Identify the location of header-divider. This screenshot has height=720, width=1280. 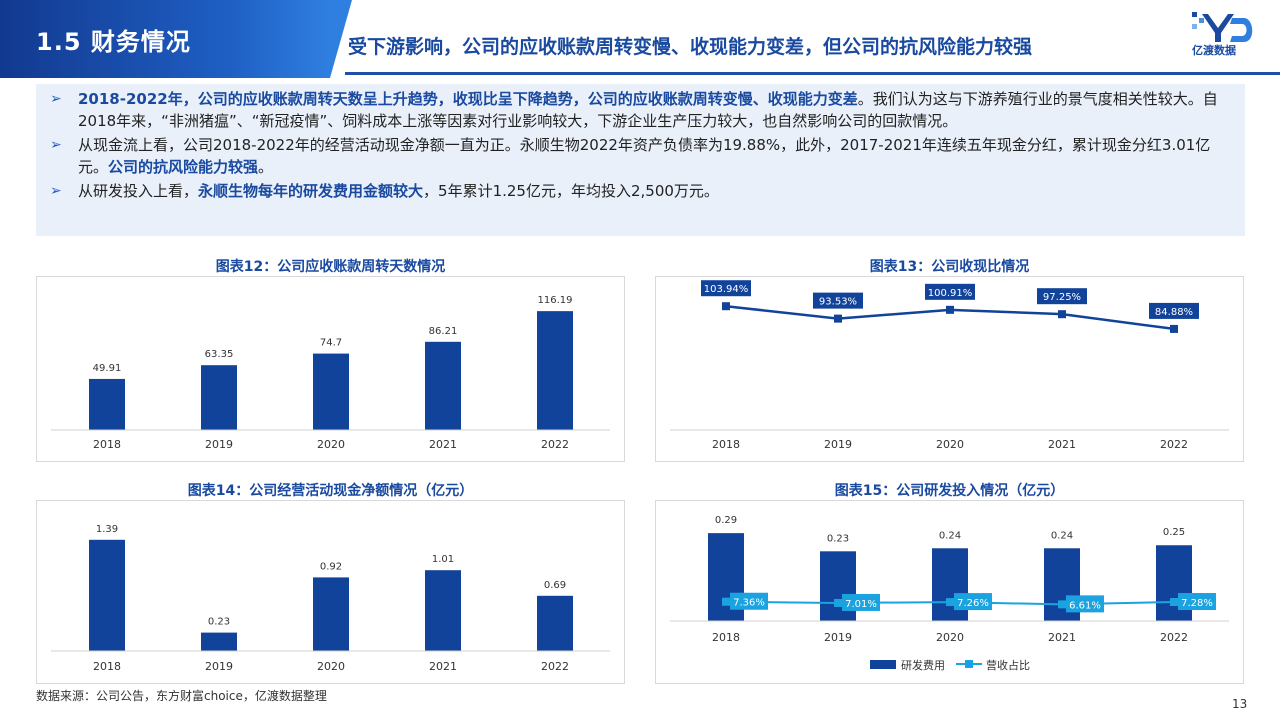
(812, 73).